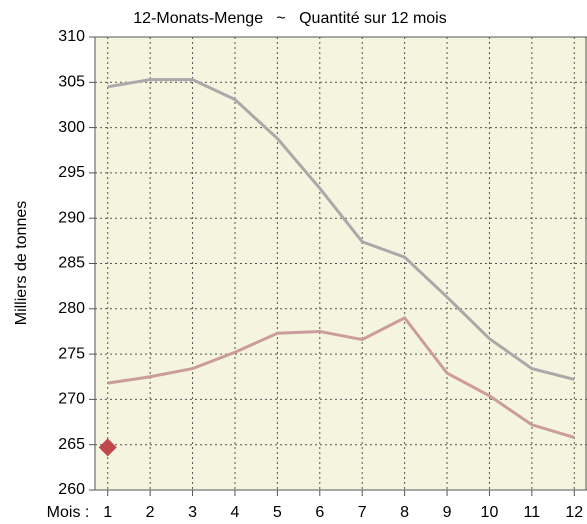  Describe the element at coordinates (235, 512) in the screenshot. I see `x-tick-label: 4` at that location.